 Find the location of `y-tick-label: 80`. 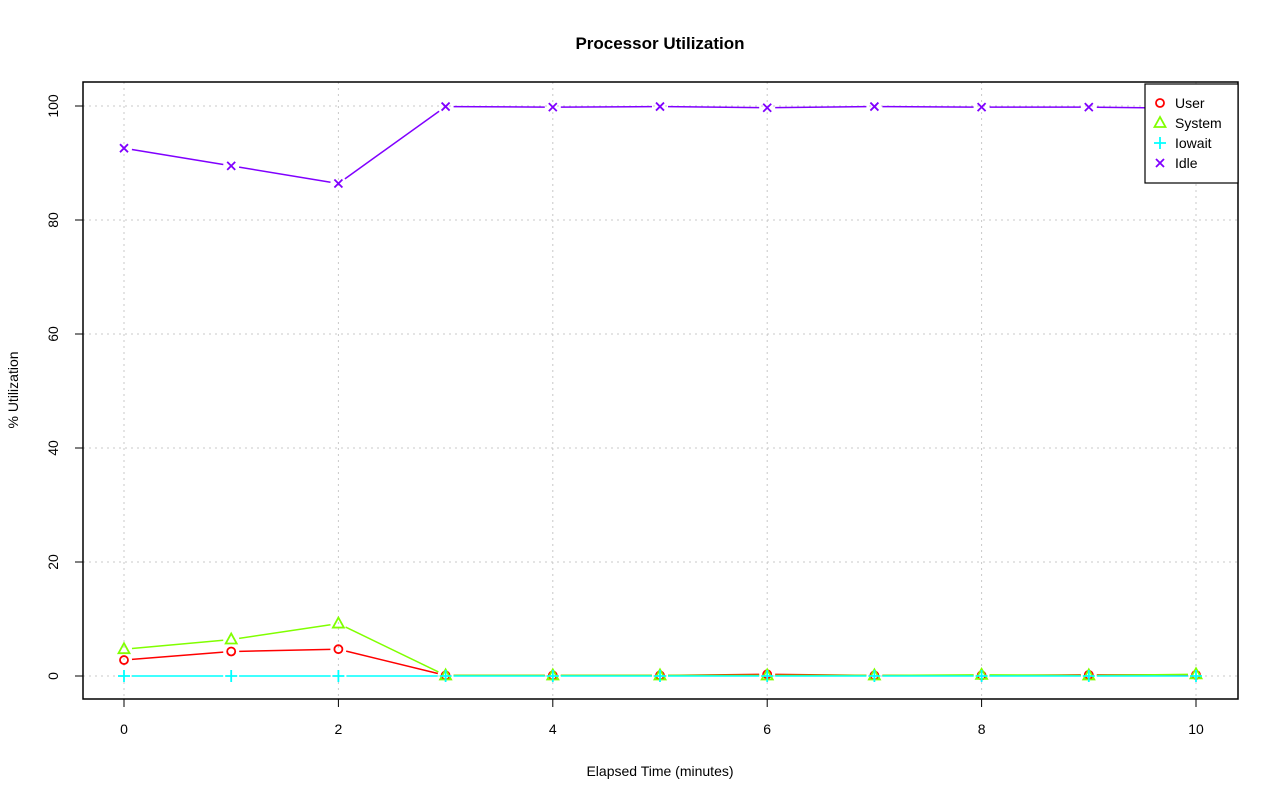

y-tick-label: 80 is located at coordinates (53, 220).